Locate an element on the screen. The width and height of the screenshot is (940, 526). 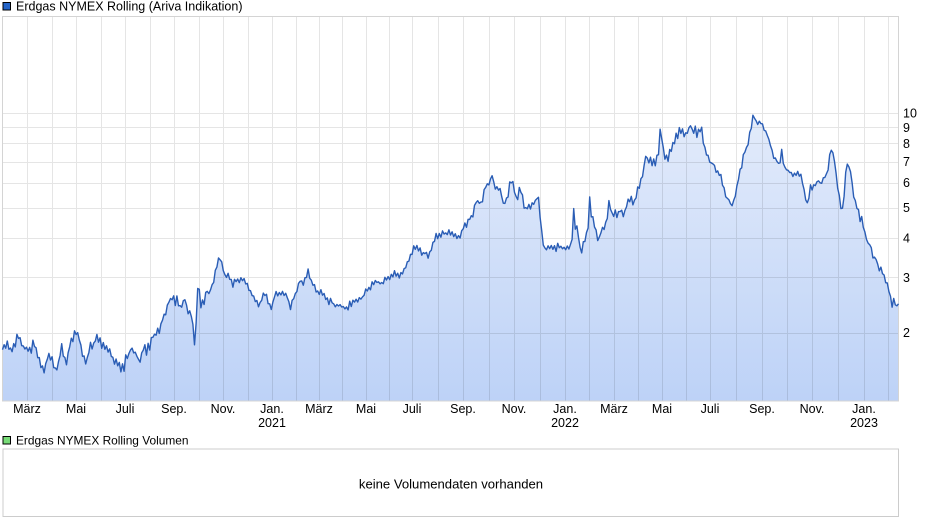
svg-text: 6 is located at coordinates (906, 183).